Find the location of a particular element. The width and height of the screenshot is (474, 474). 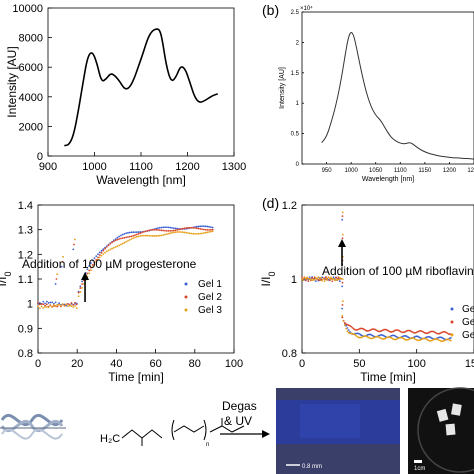

y-tick-label: 10000 is located at coordinates (27, 9).